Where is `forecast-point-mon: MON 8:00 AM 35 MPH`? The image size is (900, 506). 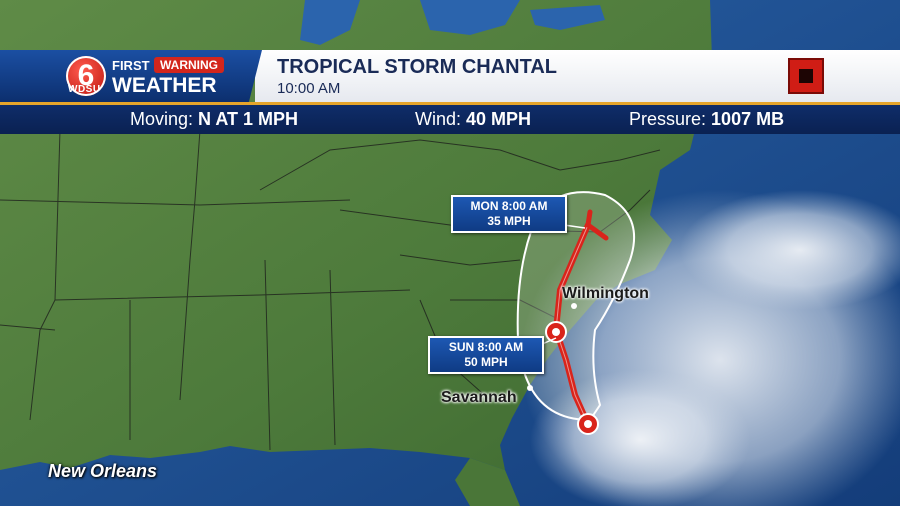 forecast-point-mon: MON 8:00 AM 35 MPH is located at coordinates (509, 214).